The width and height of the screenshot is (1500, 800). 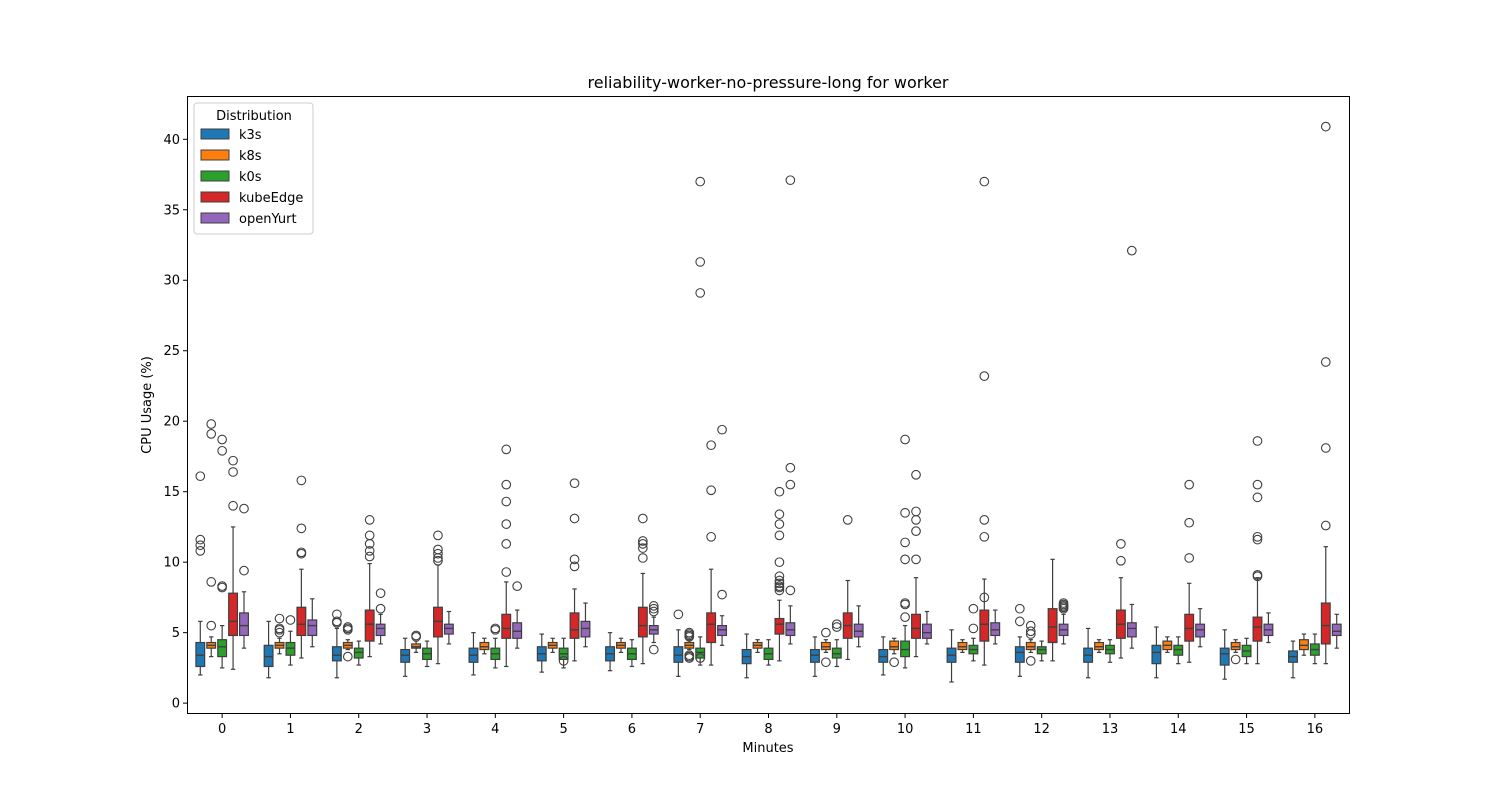 I want to click on y-tick-label: 25, so click(x=171, y=351).